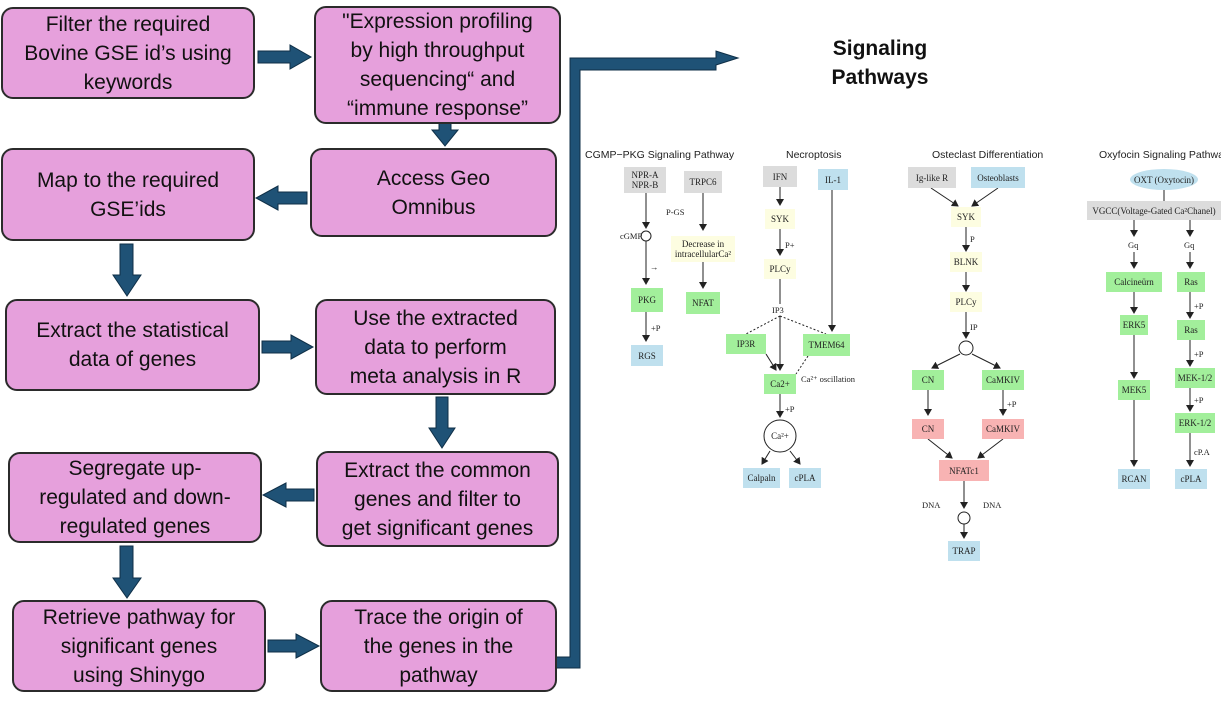 This screenshot has width=1221, height=706. I want to click on node-il1: IL-1, so click(833, 179).